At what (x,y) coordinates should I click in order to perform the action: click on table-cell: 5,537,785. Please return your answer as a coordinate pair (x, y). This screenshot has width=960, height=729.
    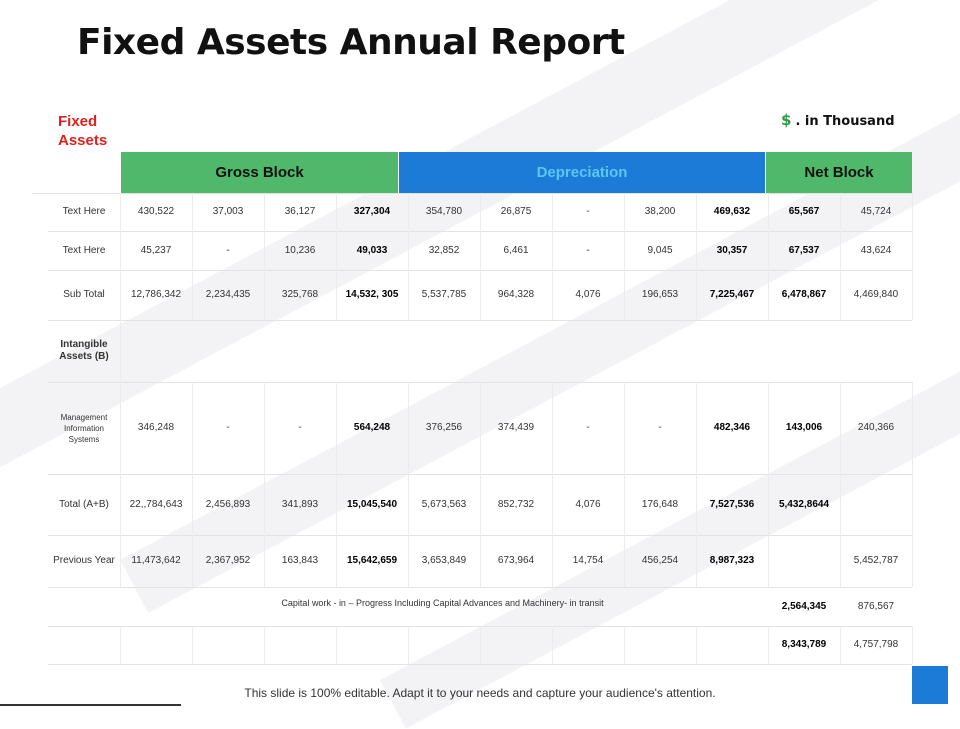
    Looking at the image, I should click on (444, 294).